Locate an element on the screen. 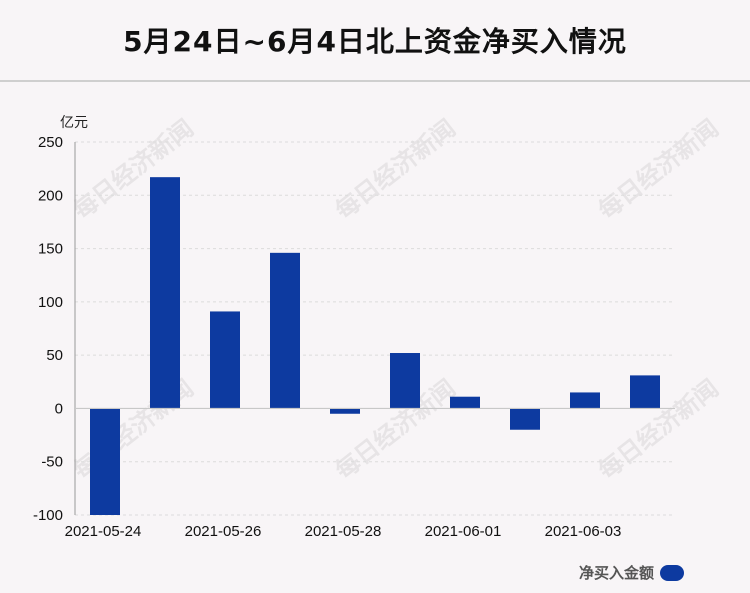  legend-swatch is located at coordinates (672, 572).